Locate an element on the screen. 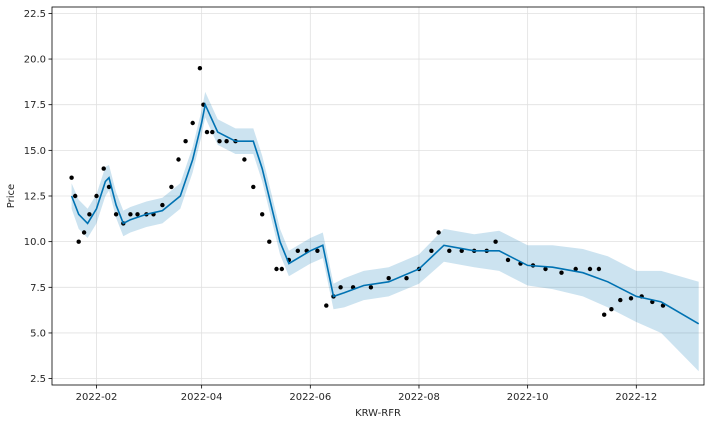 Image resolution: width=712 pixels, height=424 pixels. y-axis-ticks: 2.5 5.0 7.5 10.0 12.5 15.0 17.5 20.0 22.5 is located at coordinates (38, 197).